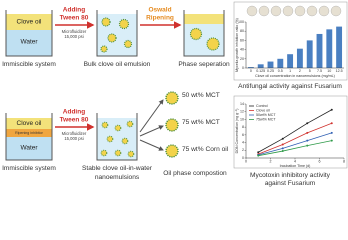 The height and width of the screenshot is (240, 348). What do you see at coordinates (319, 71) in the screenshot?
I see `x-tick-label: 7.5` at bounding box center [319, 71].